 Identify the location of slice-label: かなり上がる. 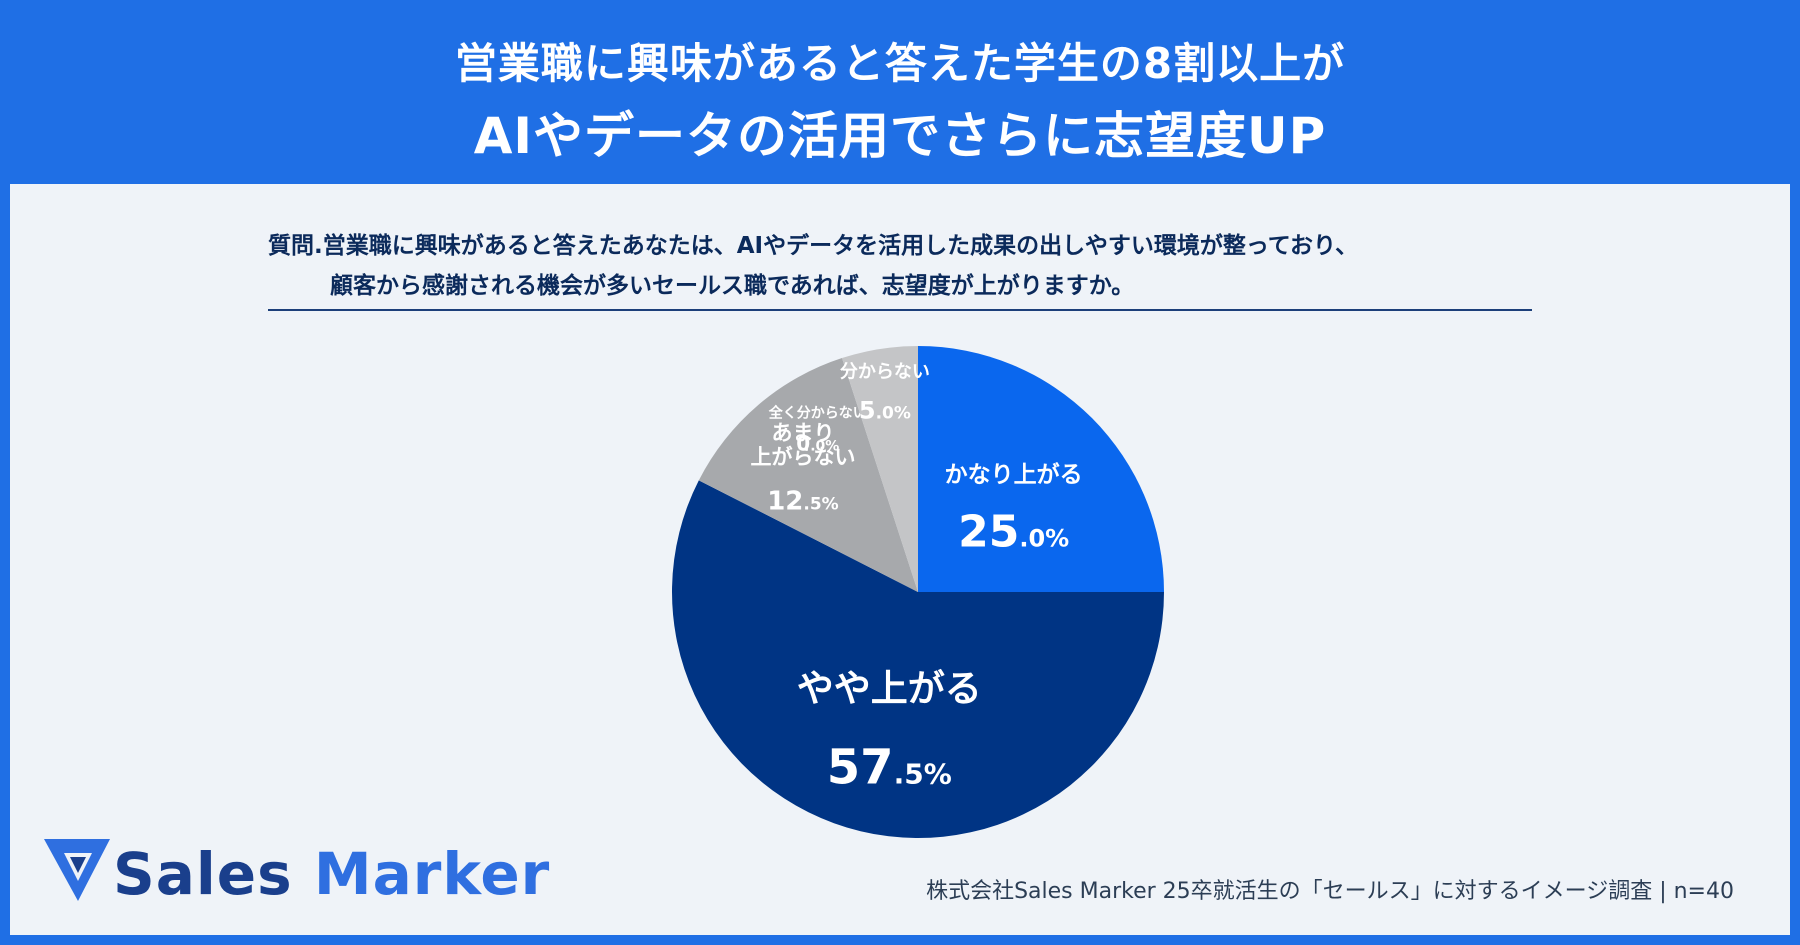
(1014, 474).